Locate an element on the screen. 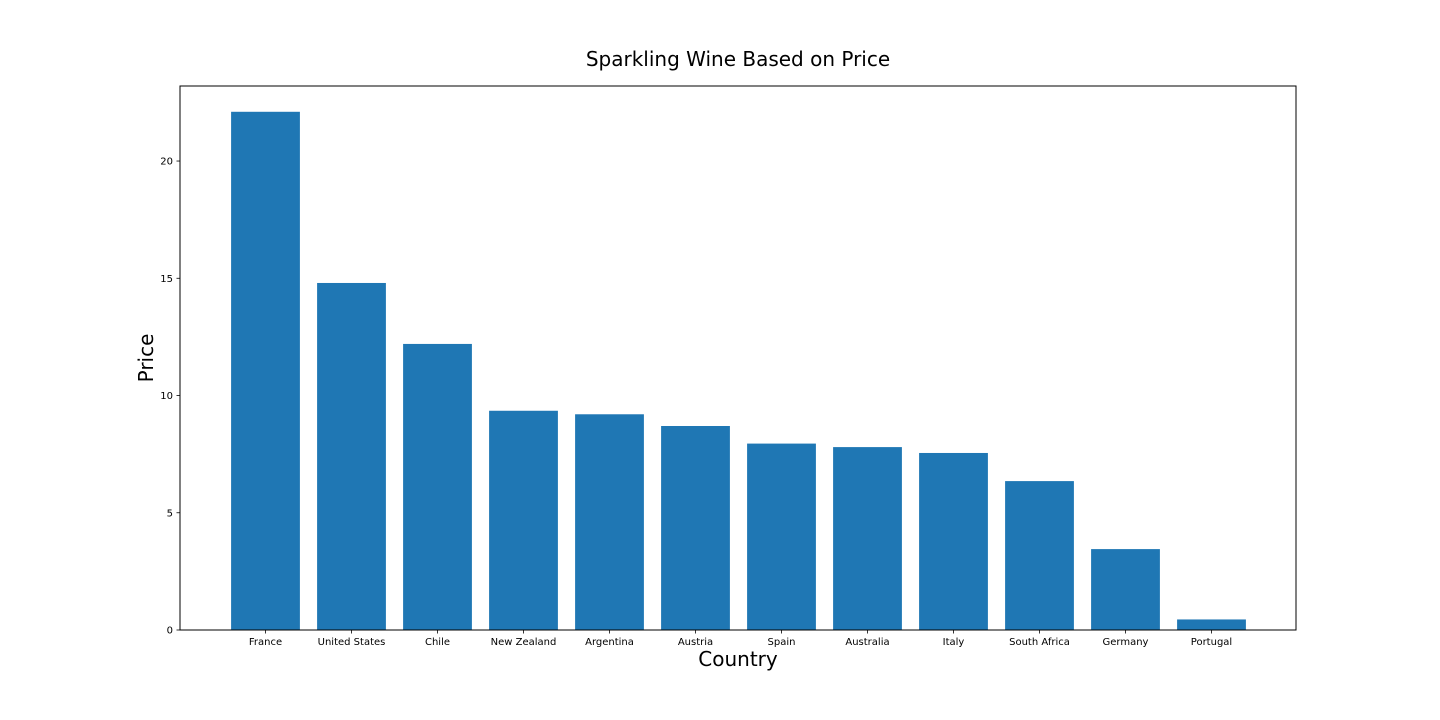  bar-chile is located at coordinates (437, 486).